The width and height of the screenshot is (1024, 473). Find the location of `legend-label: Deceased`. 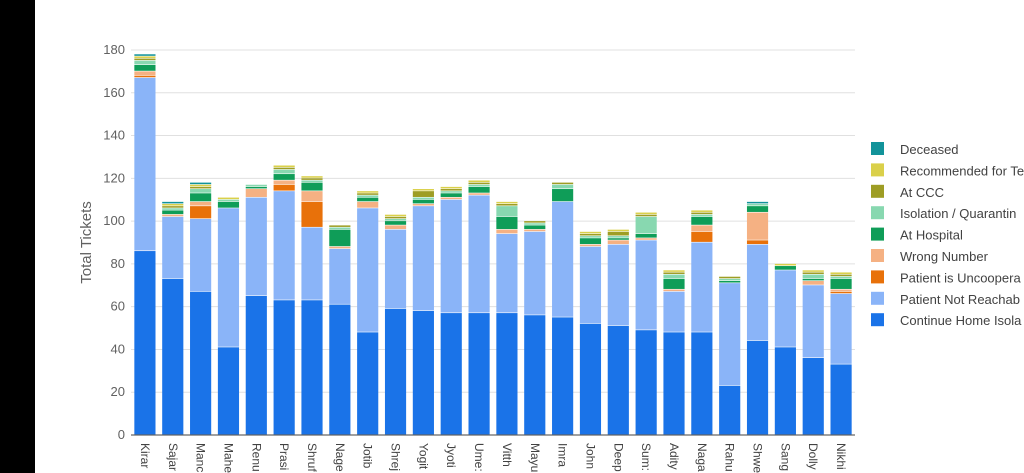

legend-label: Deceased is located at coordinates (929, 149).